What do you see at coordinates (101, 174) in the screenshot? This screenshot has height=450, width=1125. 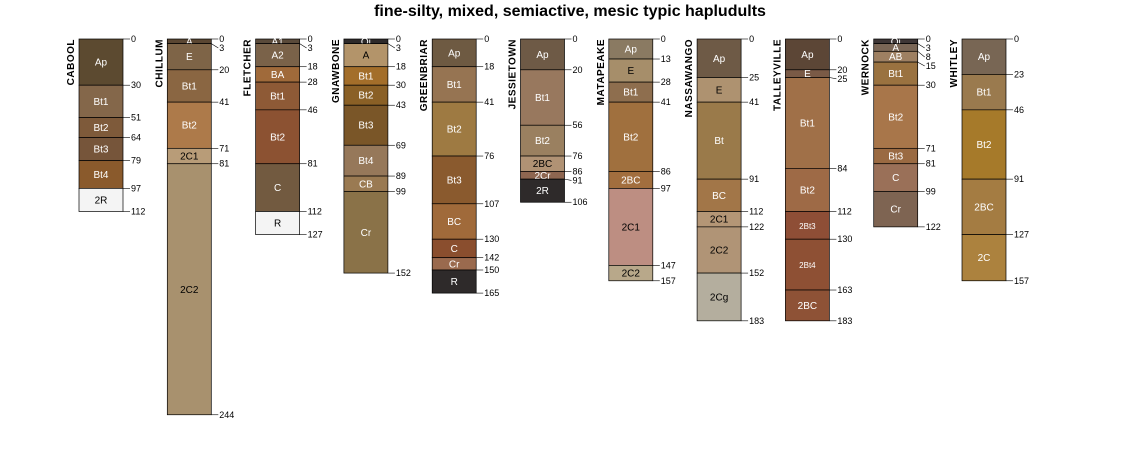 I see `horizon-bt4` at bounding box center [101, 174].